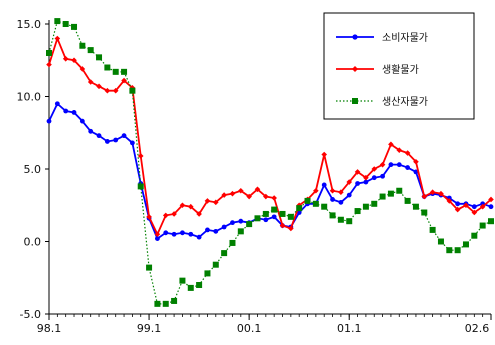 The width and height of the screenshot is (495, 345). What do you see at coordinates (477, 328) in the screenshot?
I see `x-tick-label: 02.6` at bounding box center [477, 328].